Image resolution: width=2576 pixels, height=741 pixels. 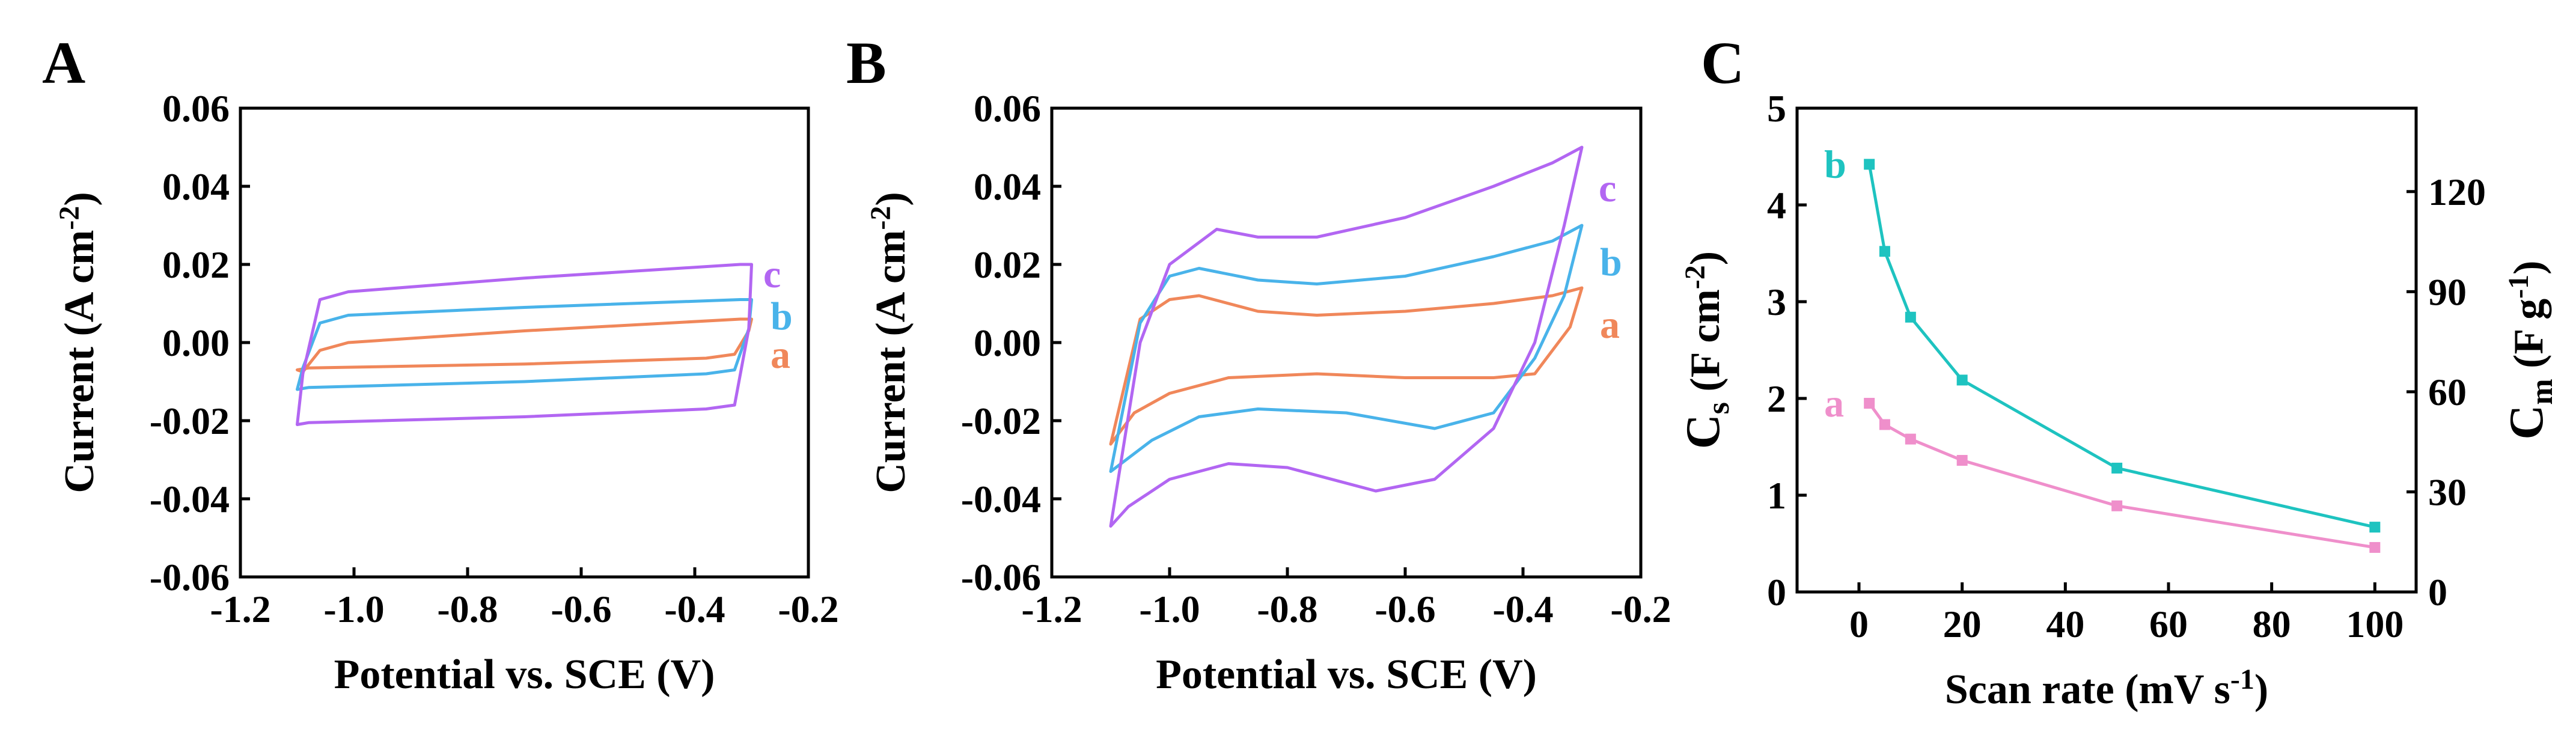 I want to click on panel-a-series-a-label: a, so click(x=780, y=355).